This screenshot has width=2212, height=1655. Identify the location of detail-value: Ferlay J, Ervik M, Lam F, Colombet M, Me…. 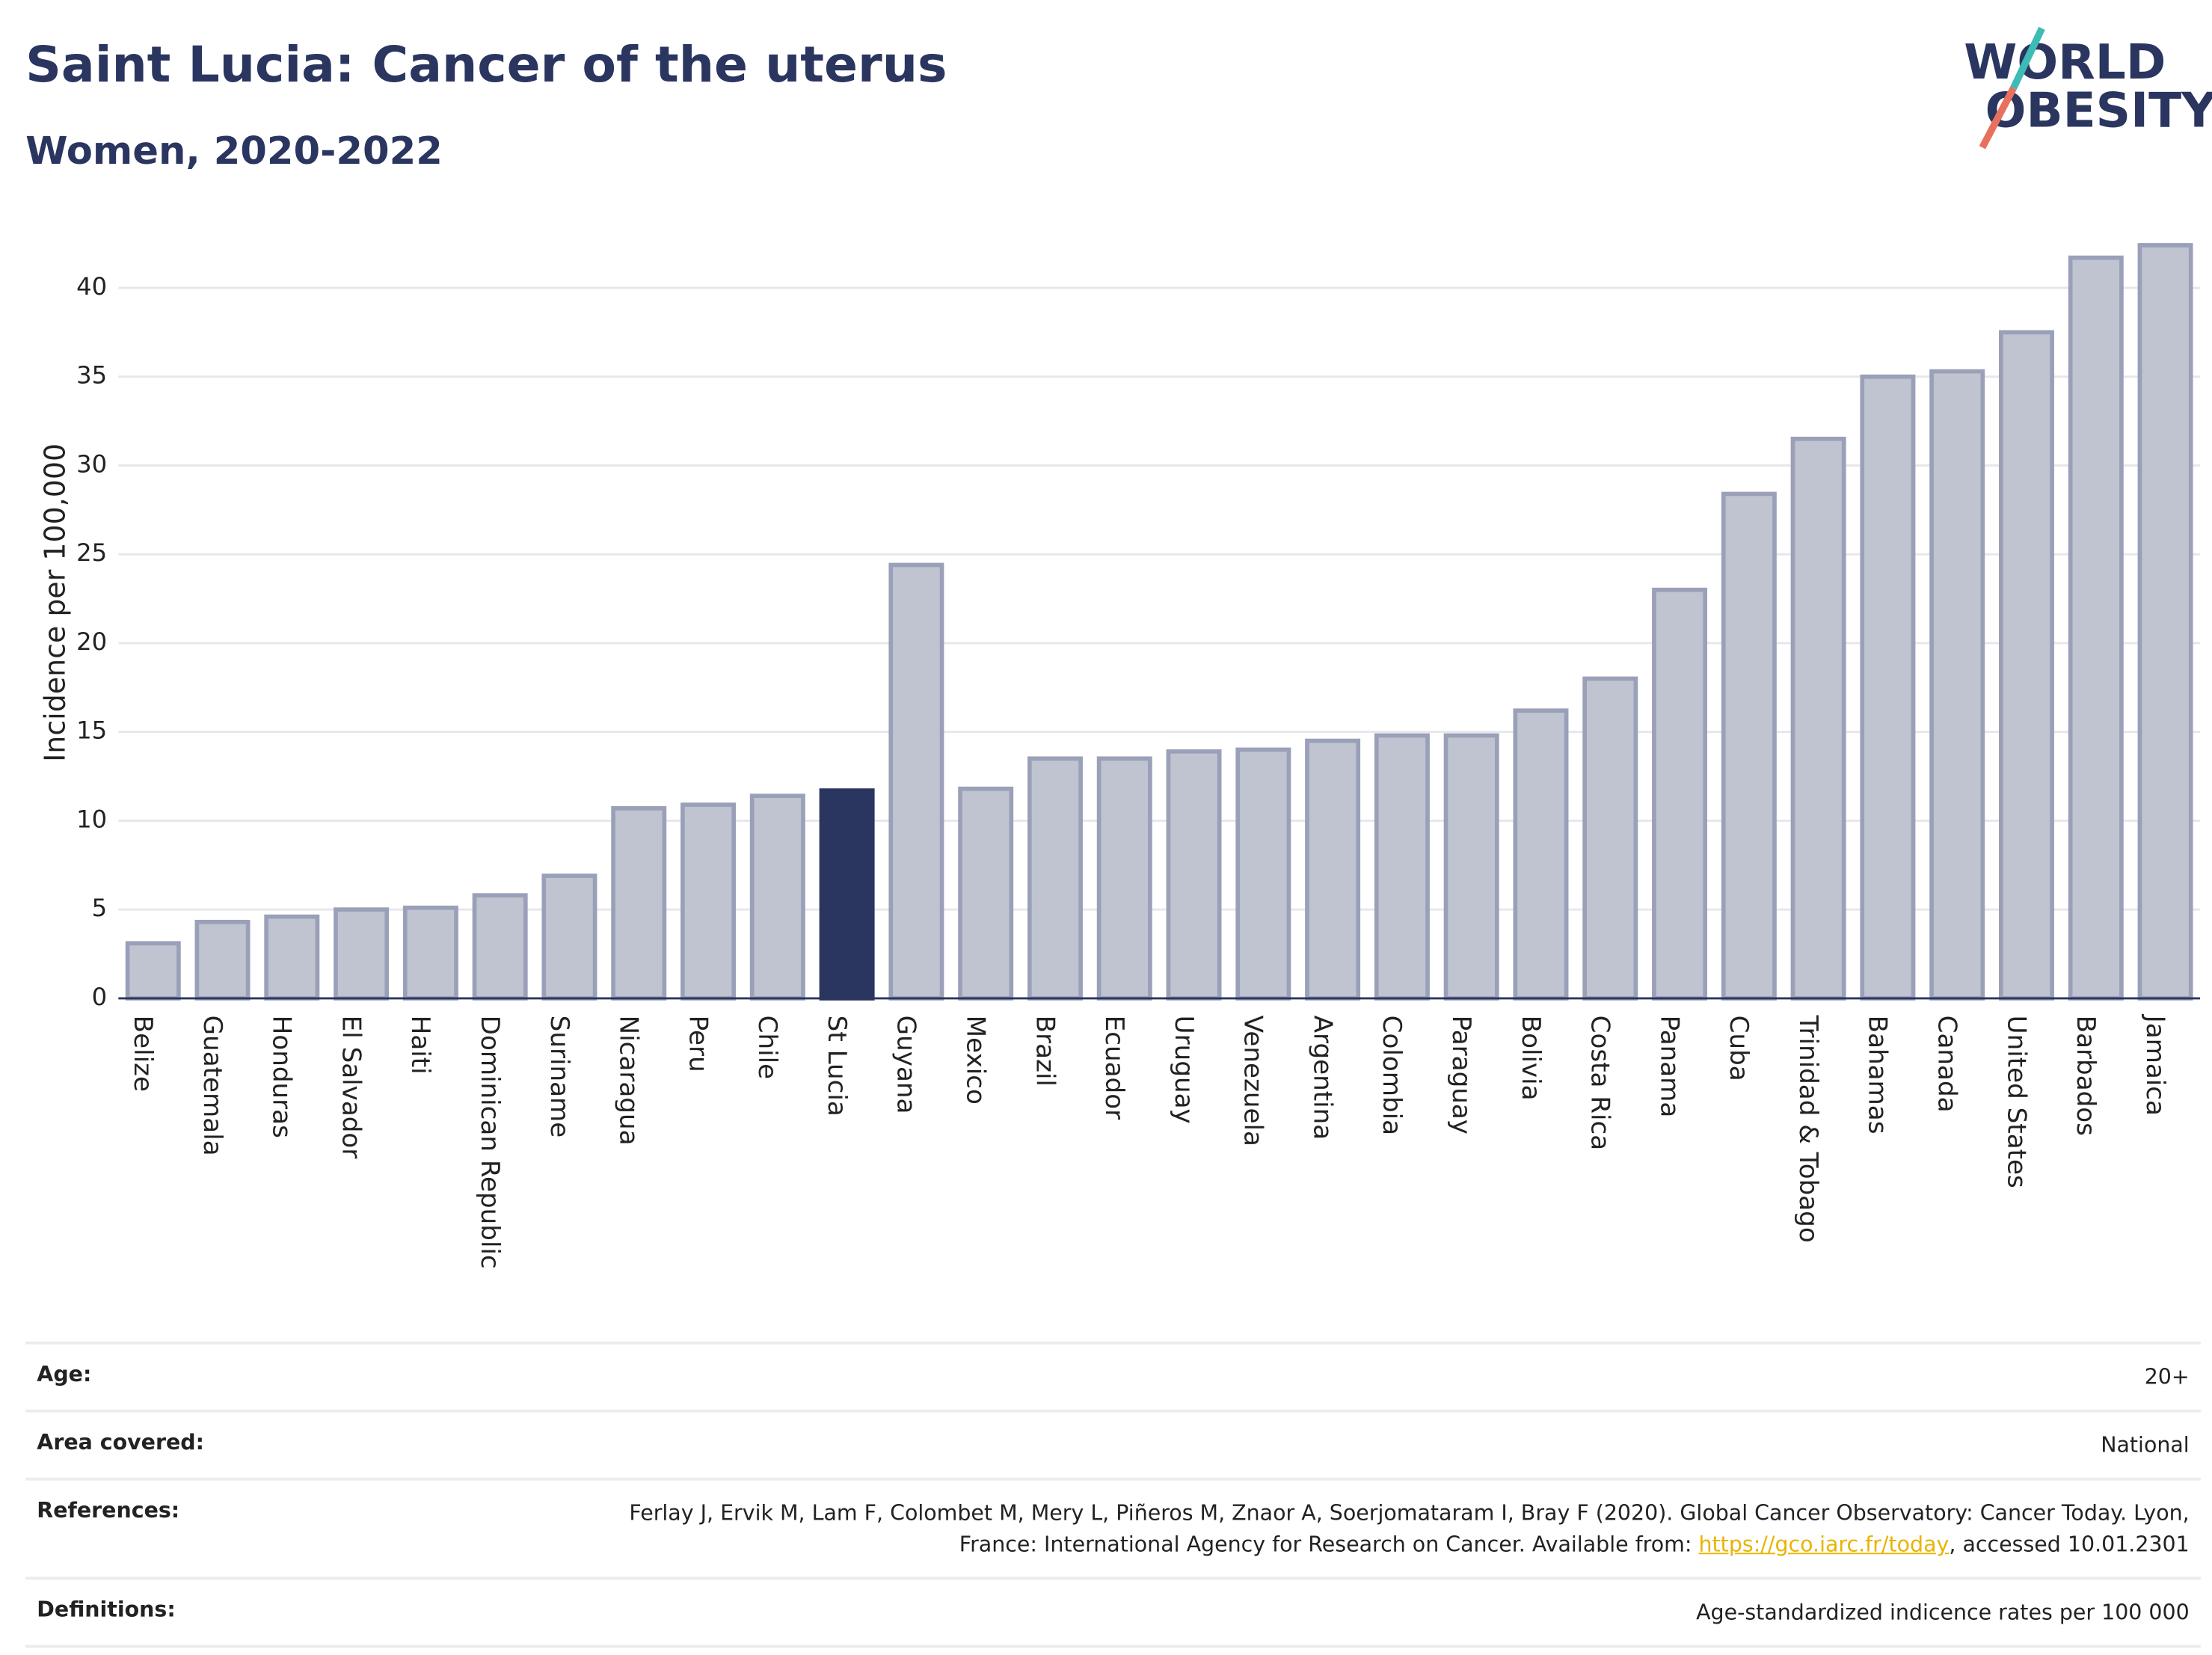
(1388, 1528).